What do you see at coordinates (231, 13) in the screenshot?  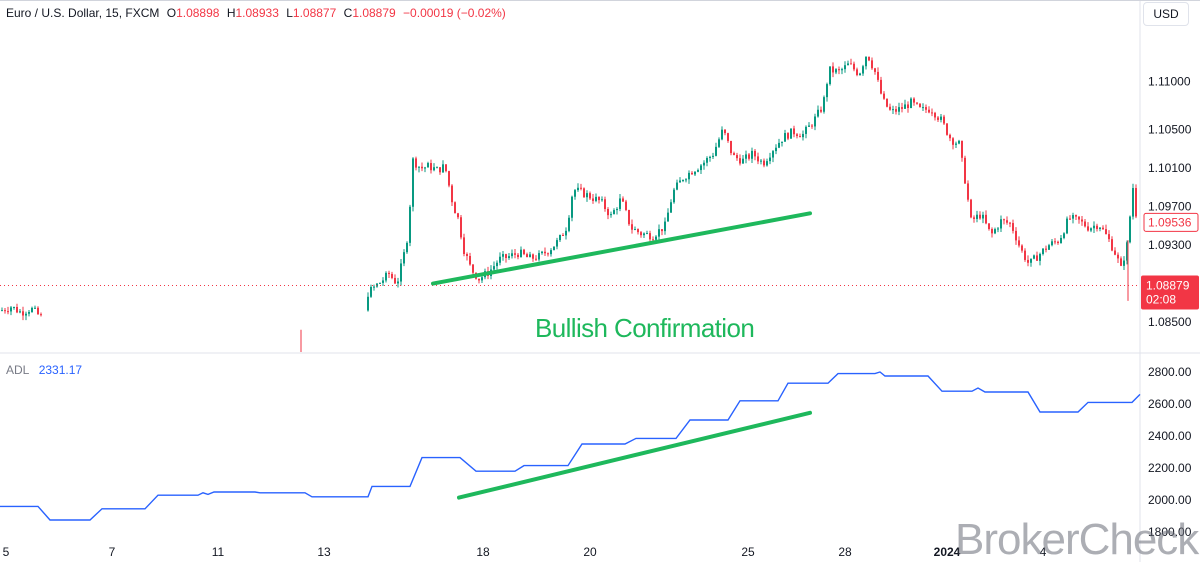 I see `high-label: H` at bounding box center [231, 13].